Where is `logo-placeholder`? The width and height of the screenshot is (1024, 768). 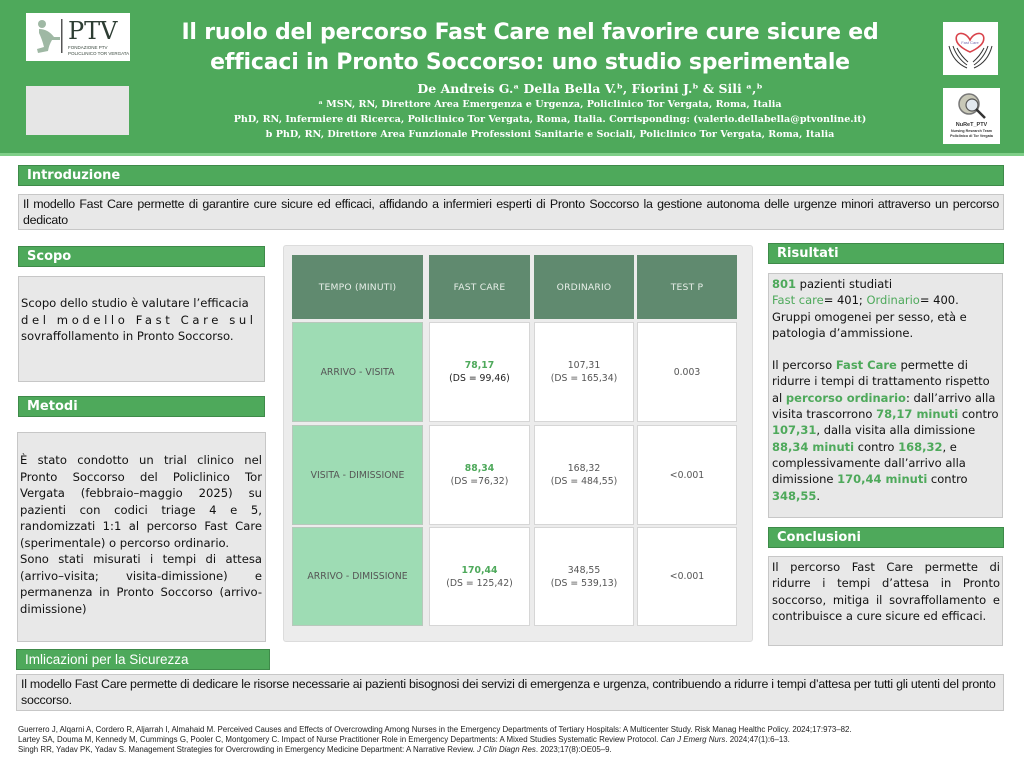 logo-placeholder is located at coordinates (77, 110).